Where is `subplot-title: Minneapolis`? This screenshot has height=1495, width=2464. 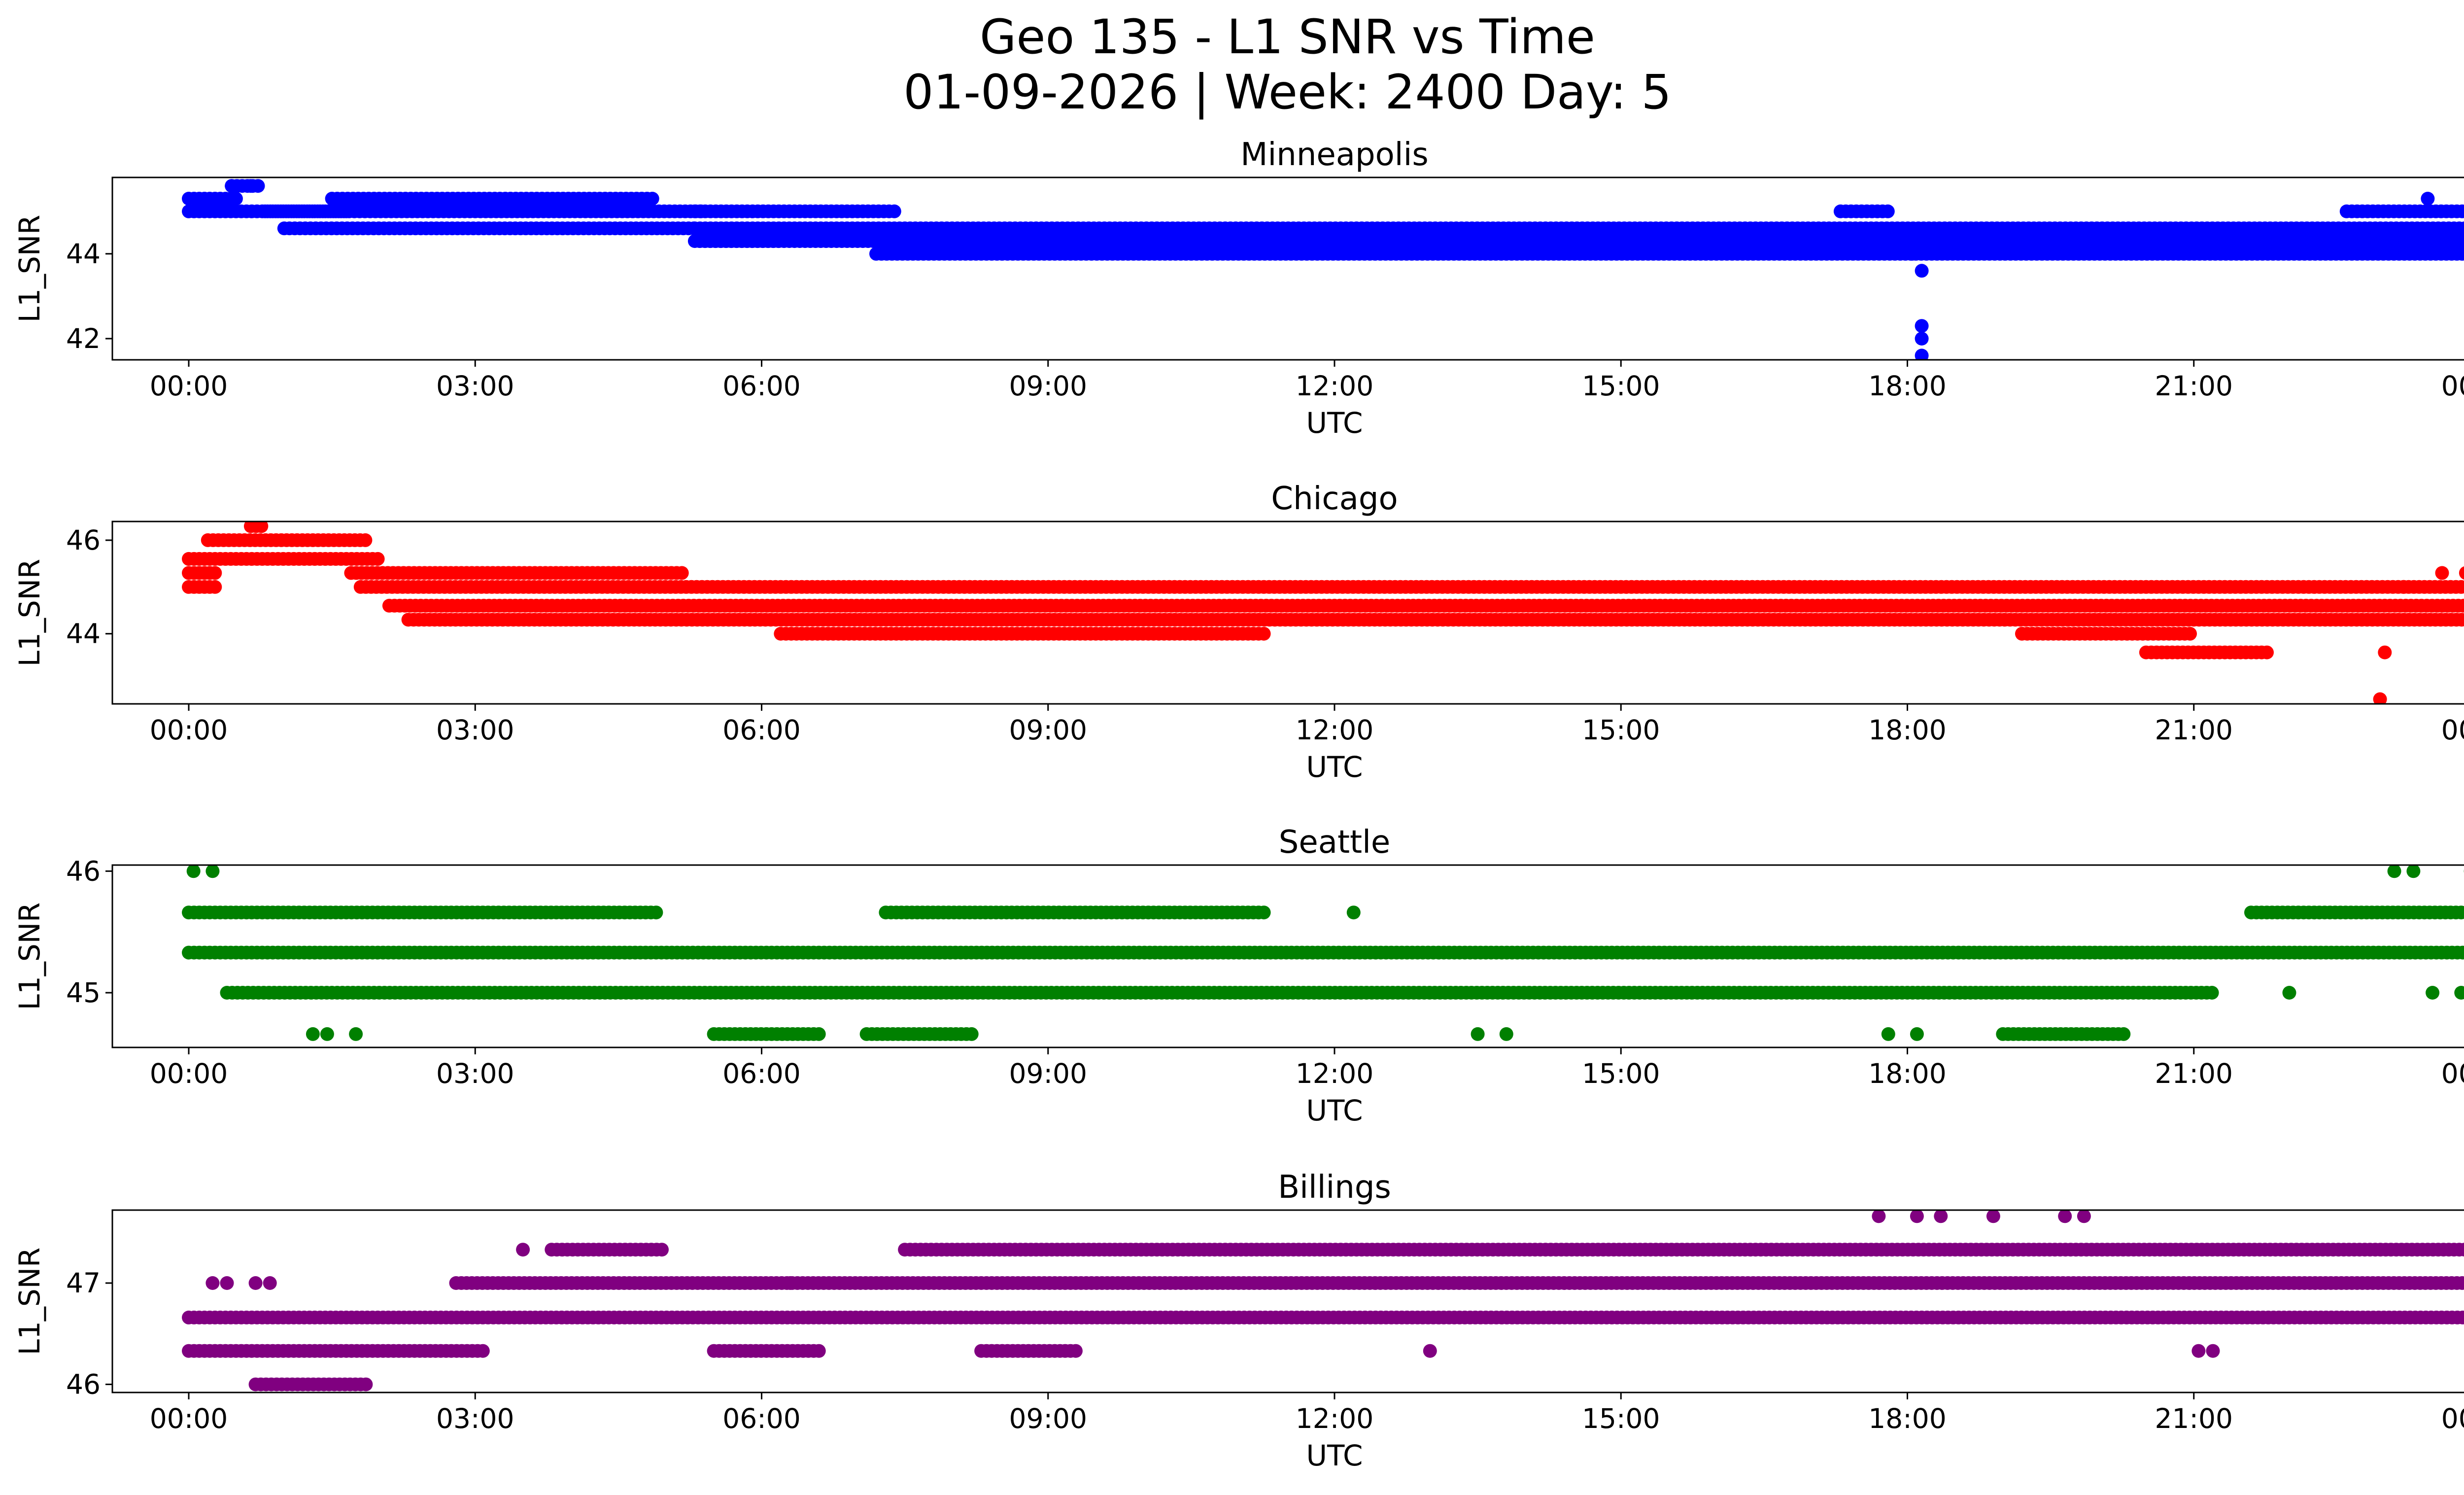
subplot-title: Minneapolis is located at coordinates (1334, 155).